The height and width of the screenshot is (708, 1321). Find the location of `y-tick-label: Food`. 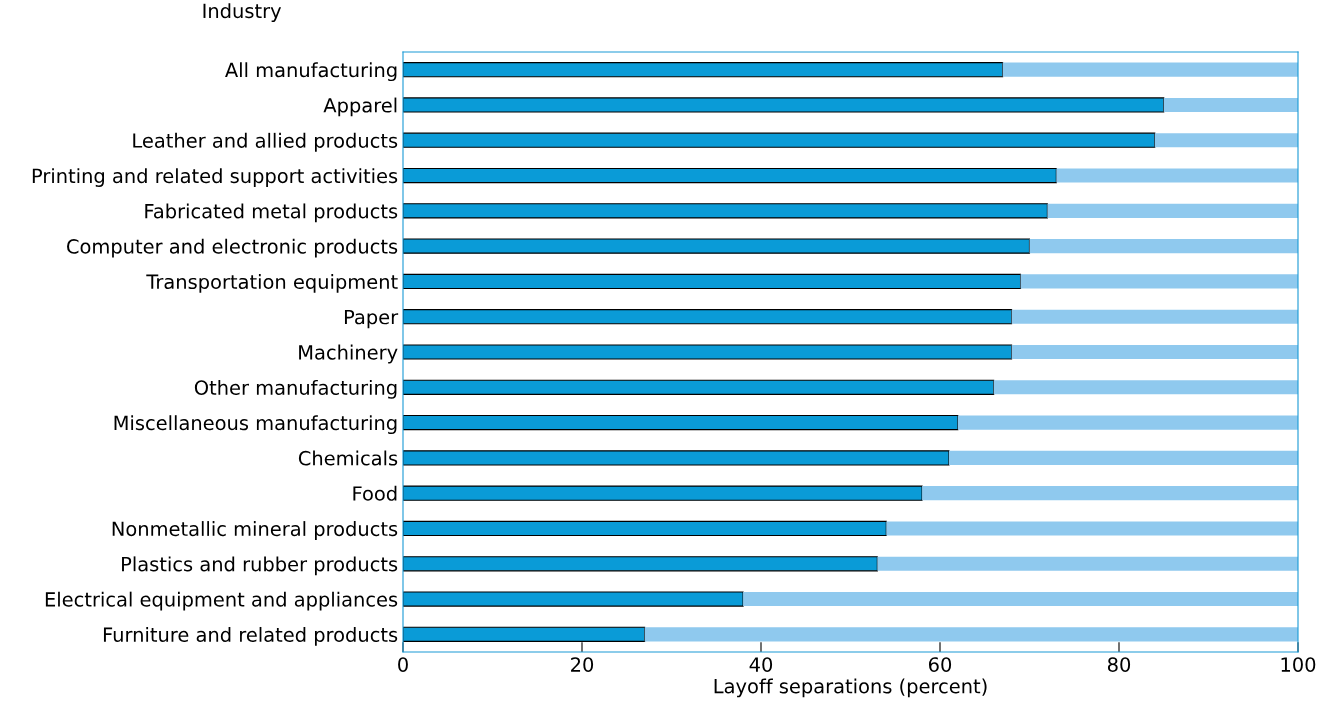

y-tick-label: Food is located at coordinates (375, 493).